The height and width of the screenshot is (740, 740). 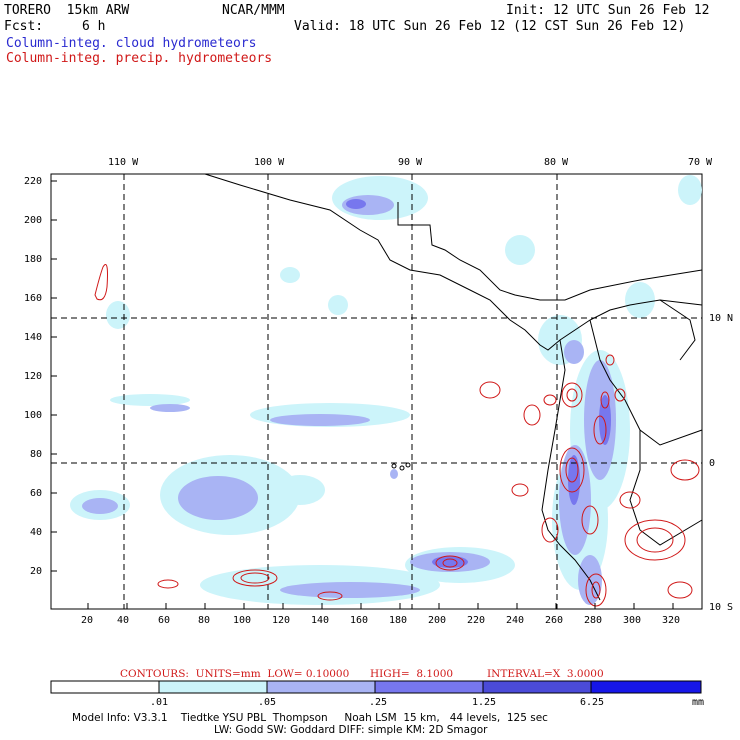 What do you see at coordinates (36, 454) in the screenshot?
I see `y-tick: 80` at bounding box center [36, 454].